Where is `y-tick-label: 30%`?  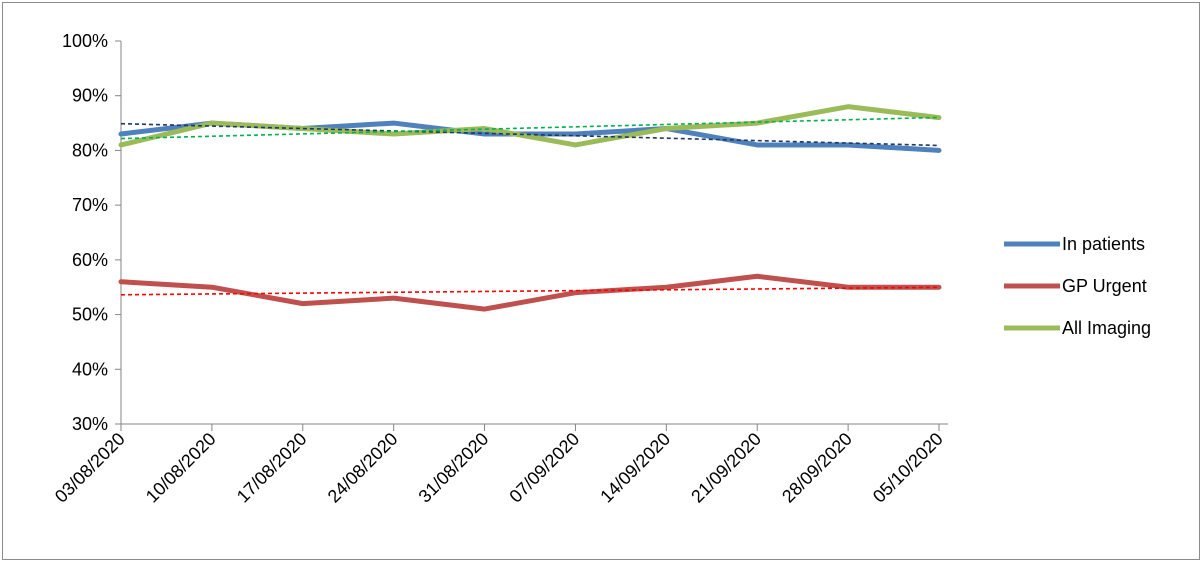
y-tick-label: 30% is located at coordinates (90, 424).